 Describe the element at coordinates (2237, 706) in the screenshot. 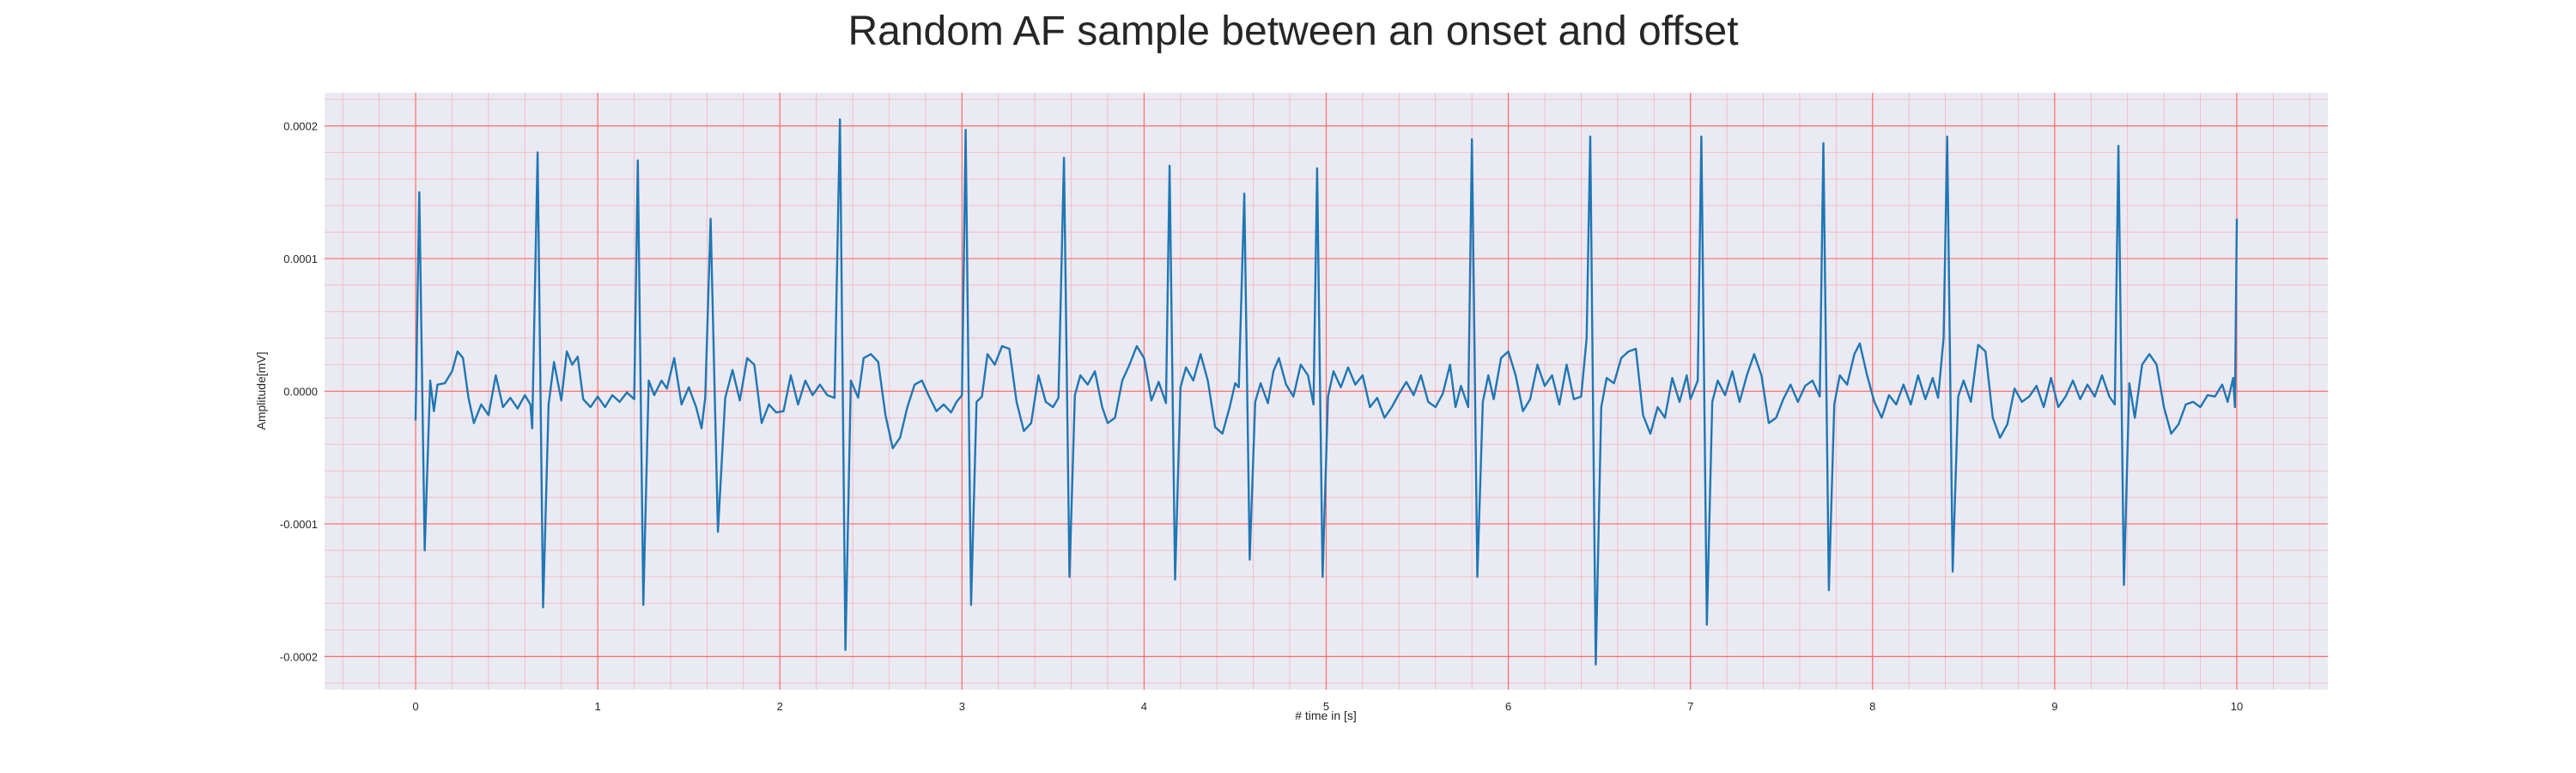

I see `x-tick-label: 10` at that location.